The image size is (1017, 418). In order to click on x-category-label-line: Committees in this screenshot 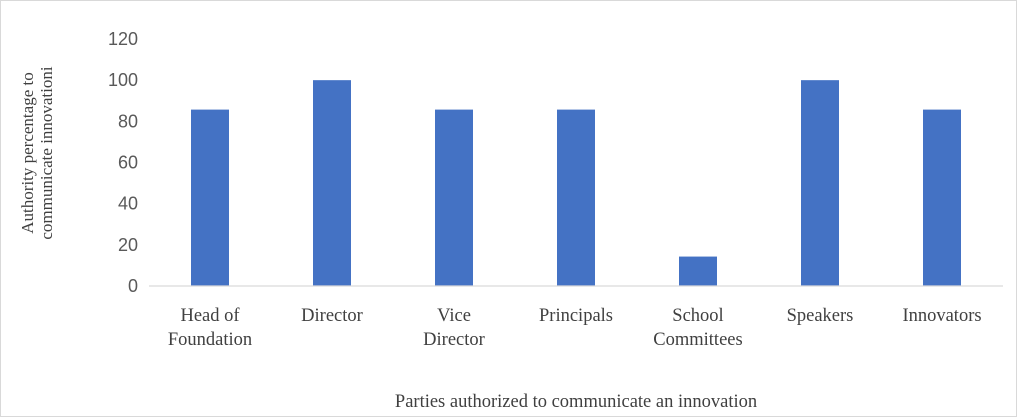, I will do `click(697, 340)`.